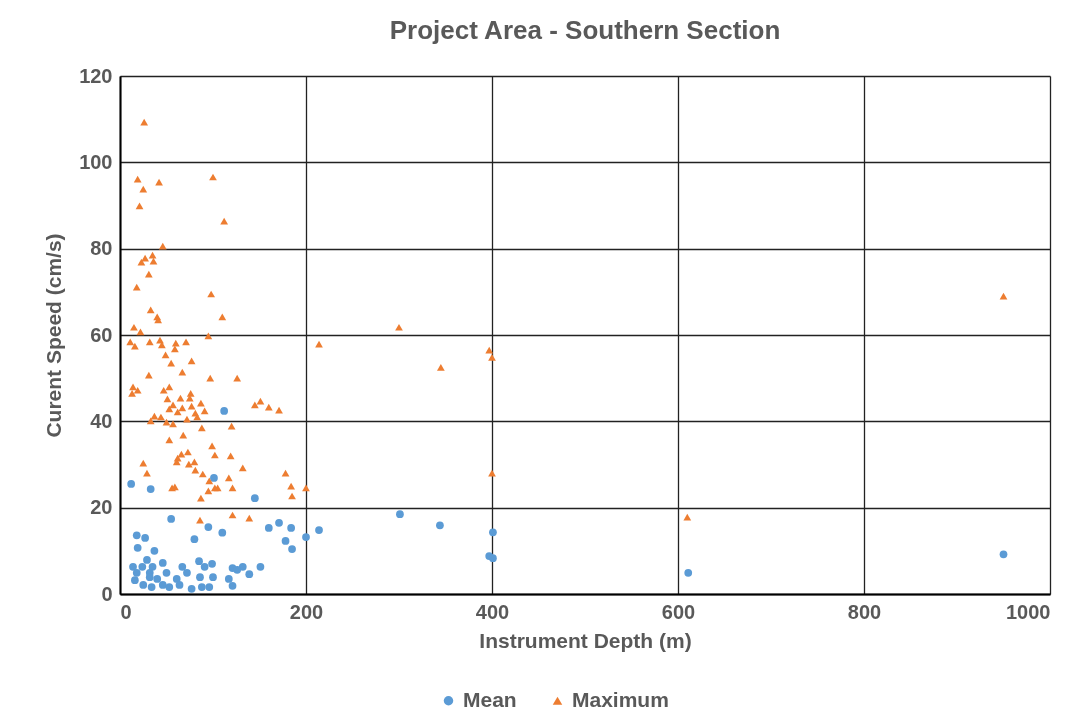 The height and width of the screenshot is (728, 1084). I want to click on x-tick-label: 1000, so click(1028, 611).